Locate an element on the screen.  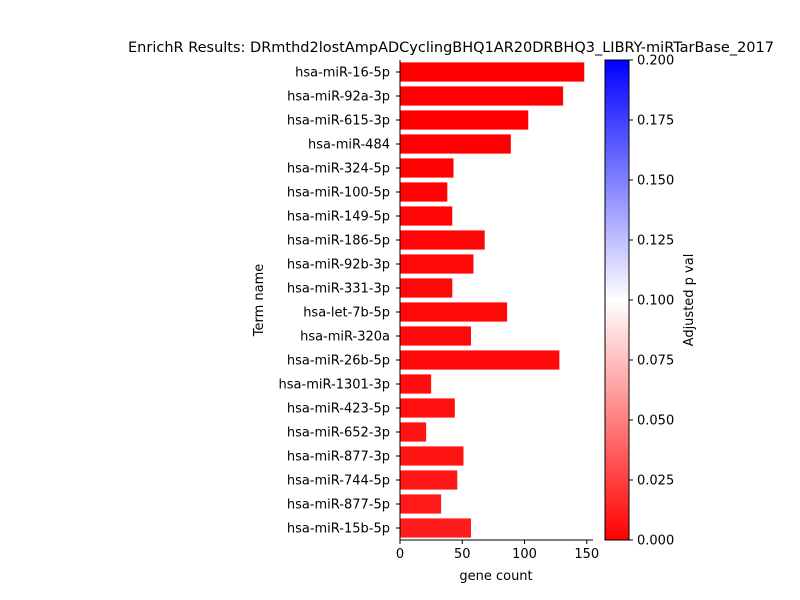
y-tick-label-hsa-miR-744-5p: hsa-miR-744-5p is located at coordinates (338, 481).